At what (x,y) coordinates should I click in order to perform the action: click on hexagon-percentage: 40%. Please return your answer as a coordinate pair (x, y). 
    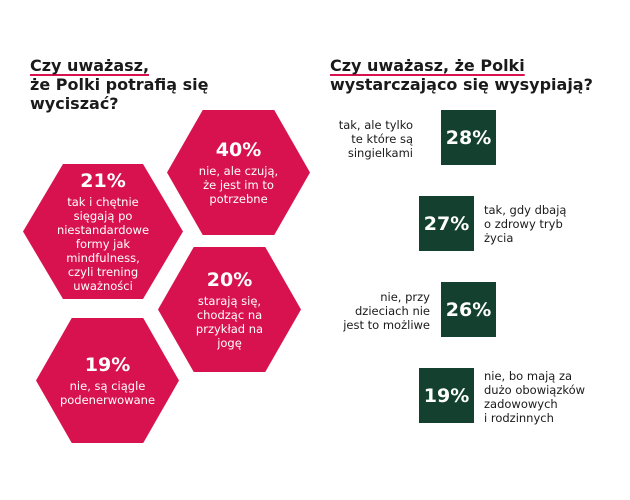
    Looking at the image, I should click on (238, 150).